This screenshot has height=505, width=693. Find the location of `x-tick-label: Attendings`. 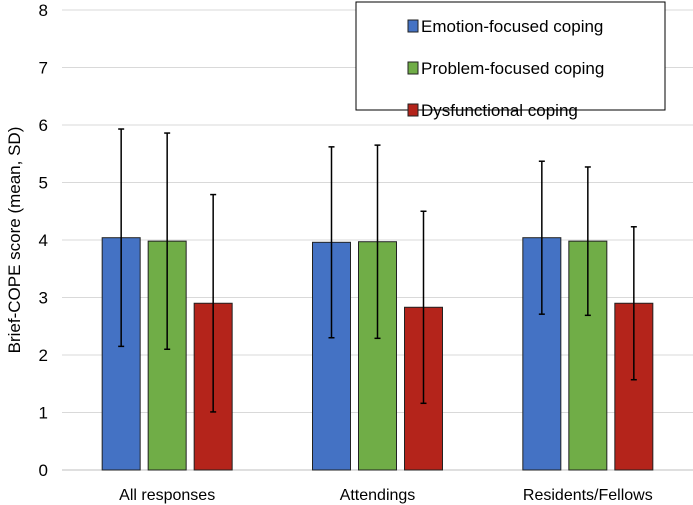

x-tick-label: Attendings is located at coordinates (378, 495).